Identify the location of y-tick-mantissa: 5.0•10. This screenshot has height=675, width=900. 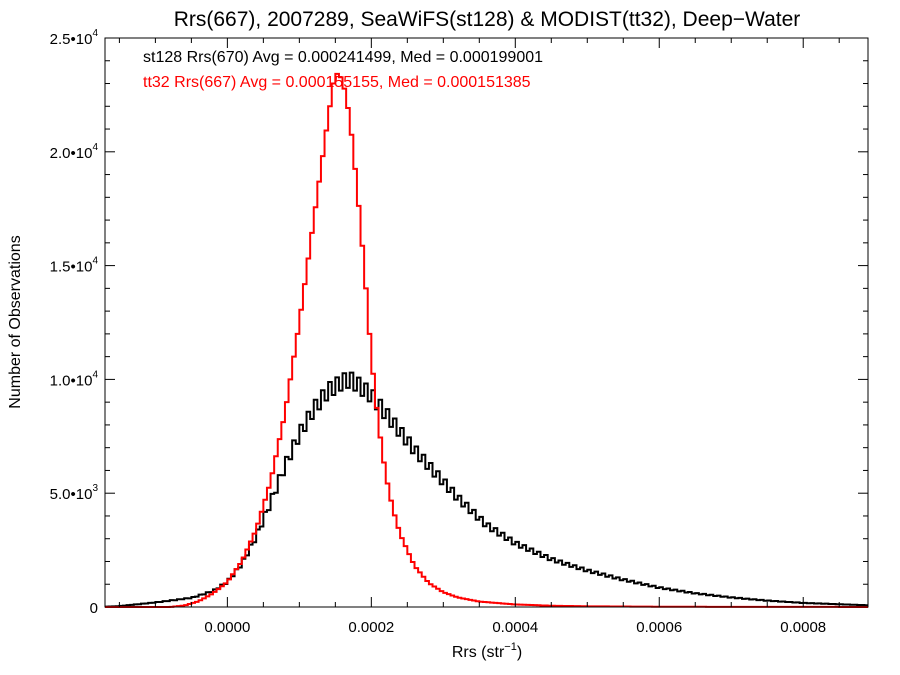
(71, 494).